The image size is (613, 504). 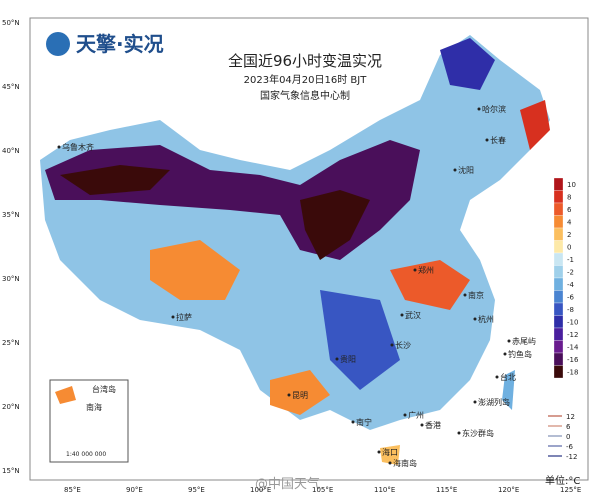 What do you see at coordinates (72, 490) in the screenshot?
I see `lon-label: 85°E` at bounding box center [72, 490].